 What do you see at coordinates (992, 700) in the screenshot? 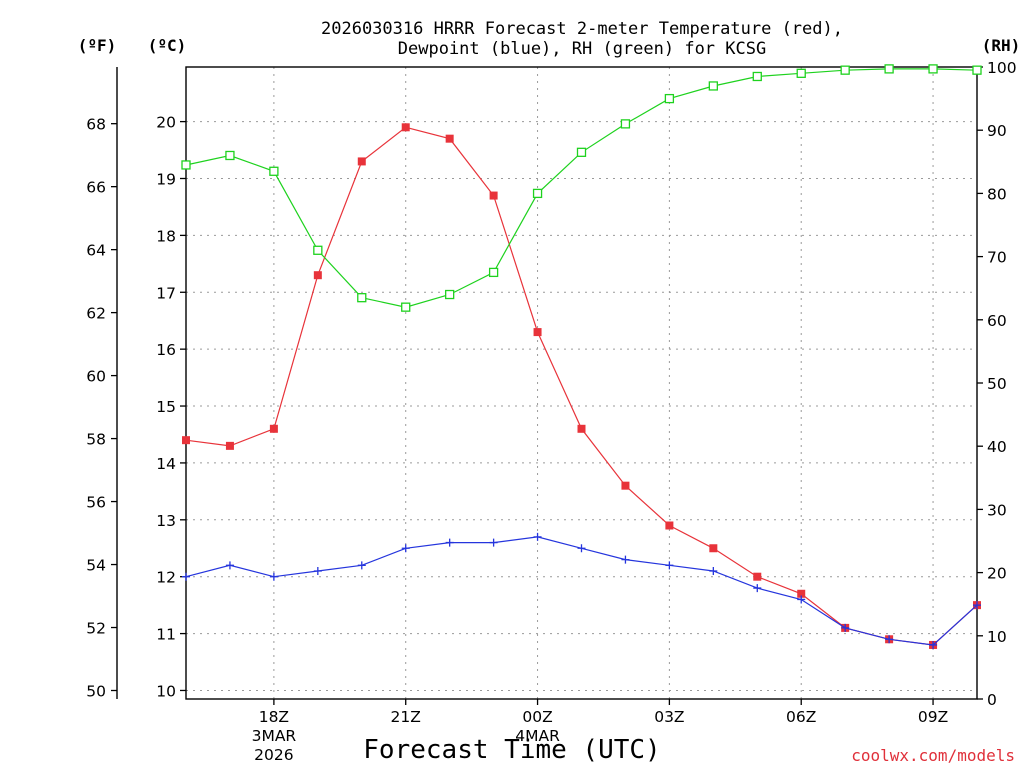
I see `rh-tick-label: 0` at bounding box center [992, 700].